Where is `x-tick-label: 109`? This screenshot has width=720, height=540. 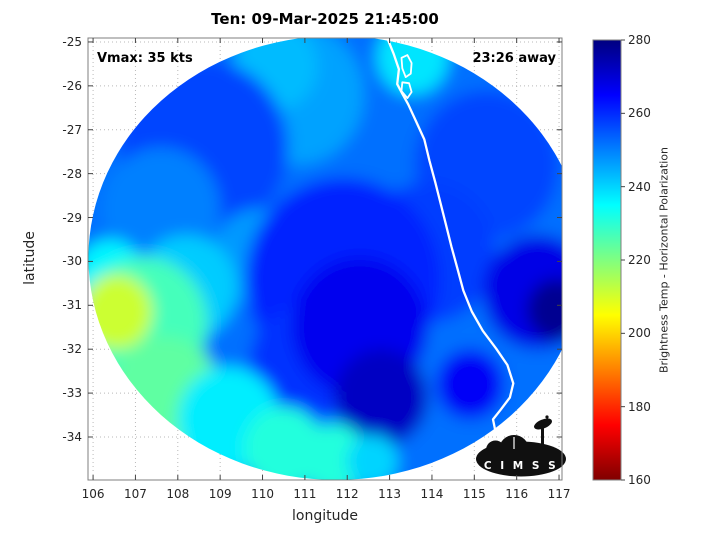
x-tick-label: 109 is located at coordinates (220, 494).